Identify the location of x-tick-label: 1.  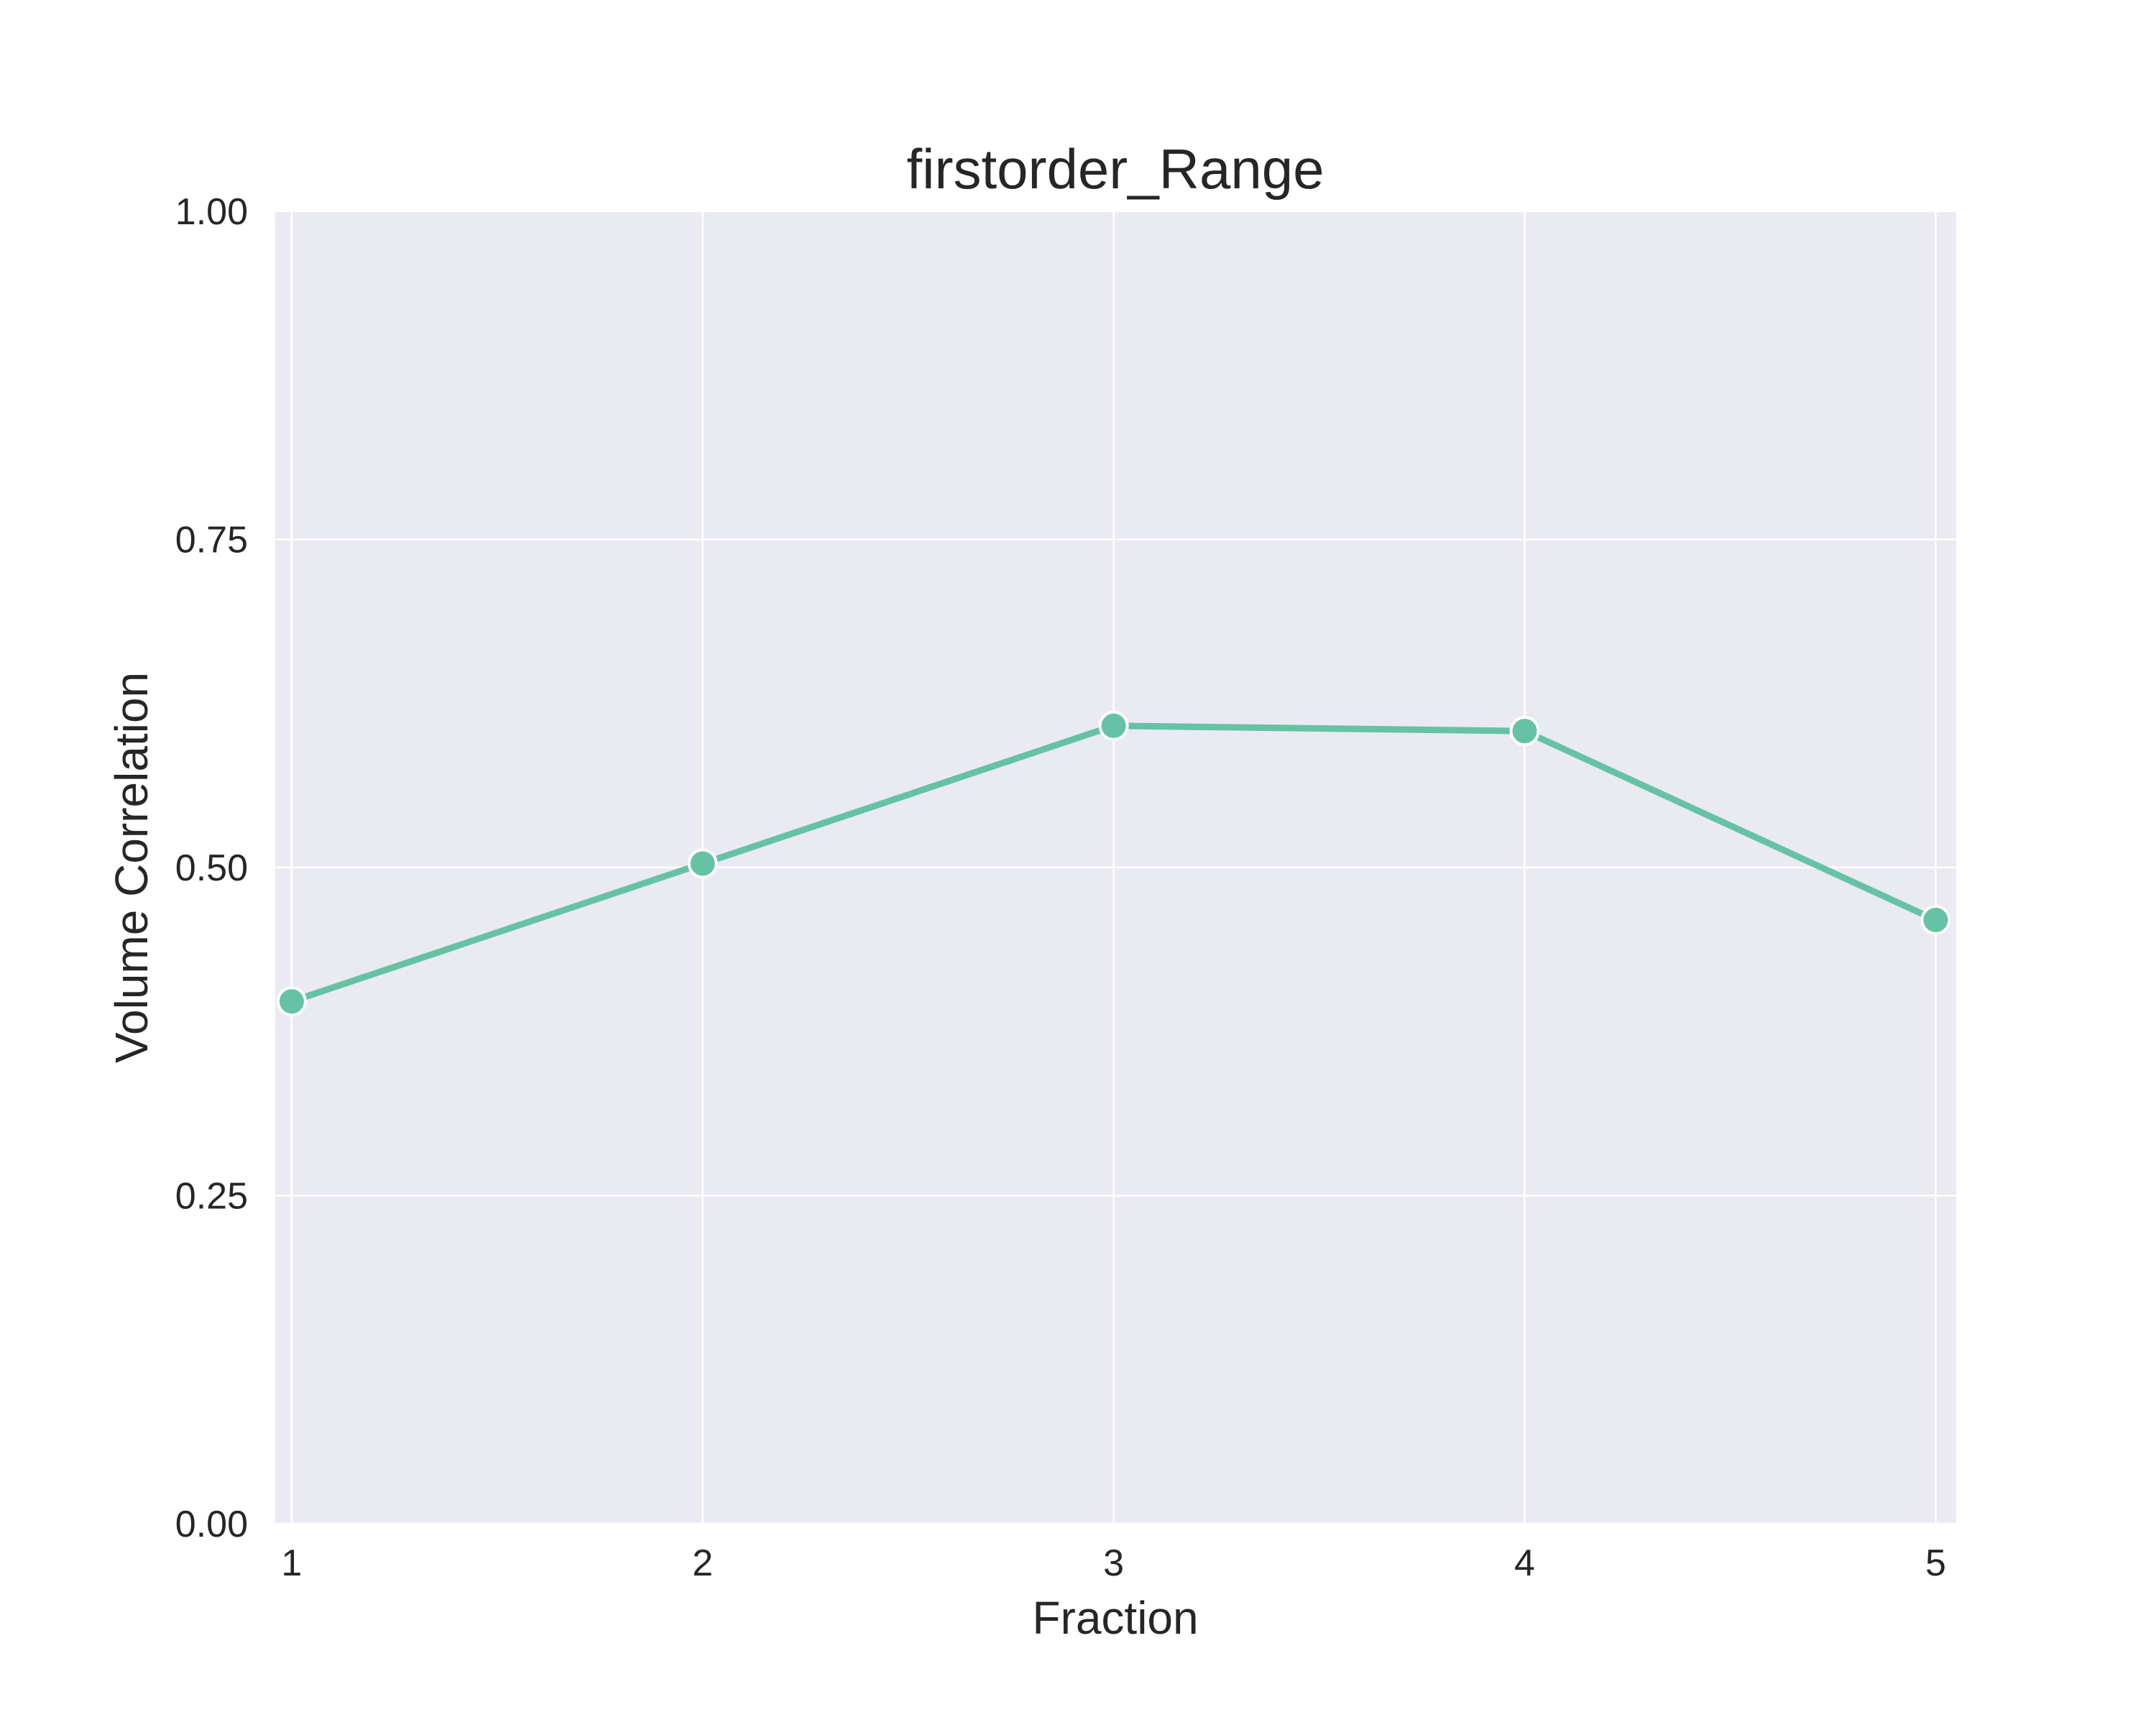
(291, 1563).